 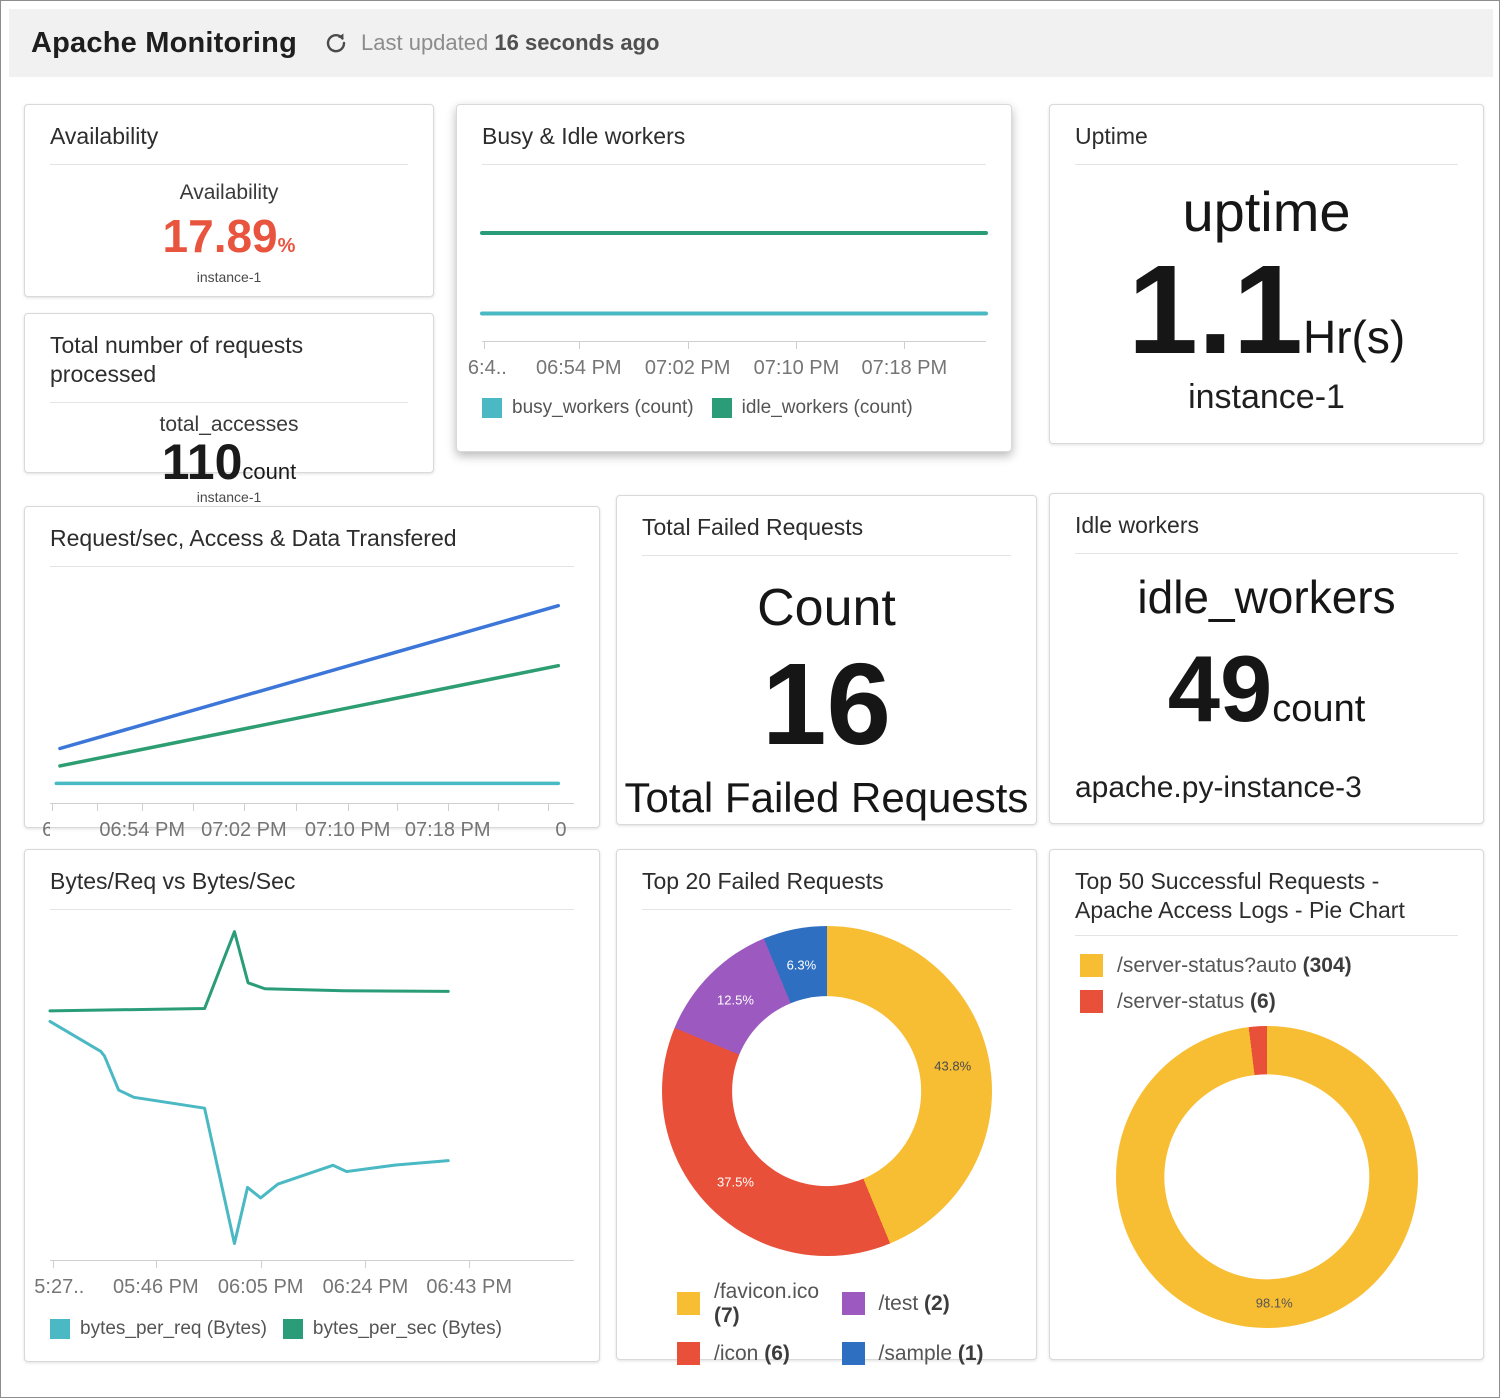 What do you see at coordinates (577, 42) in the screenshot?
I see `last-updated-value: 16 seconds ago` at bounding box center [577, 42].